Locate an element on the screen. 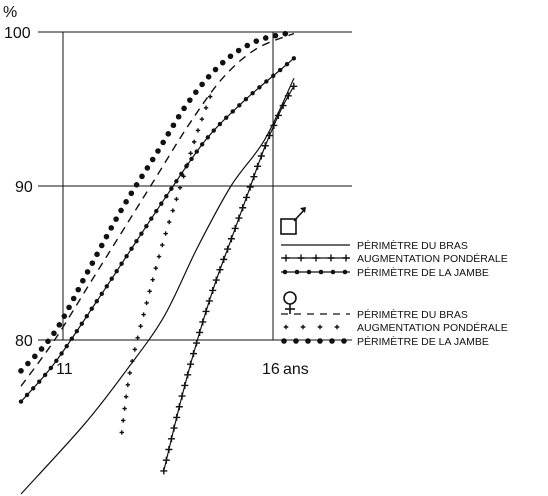 Image resolution: width=548 pixels, height=496 pixels. legend-entry-female-bras: PÉRIMÈTRE DU BRAS is located at coordinates (374, 314).